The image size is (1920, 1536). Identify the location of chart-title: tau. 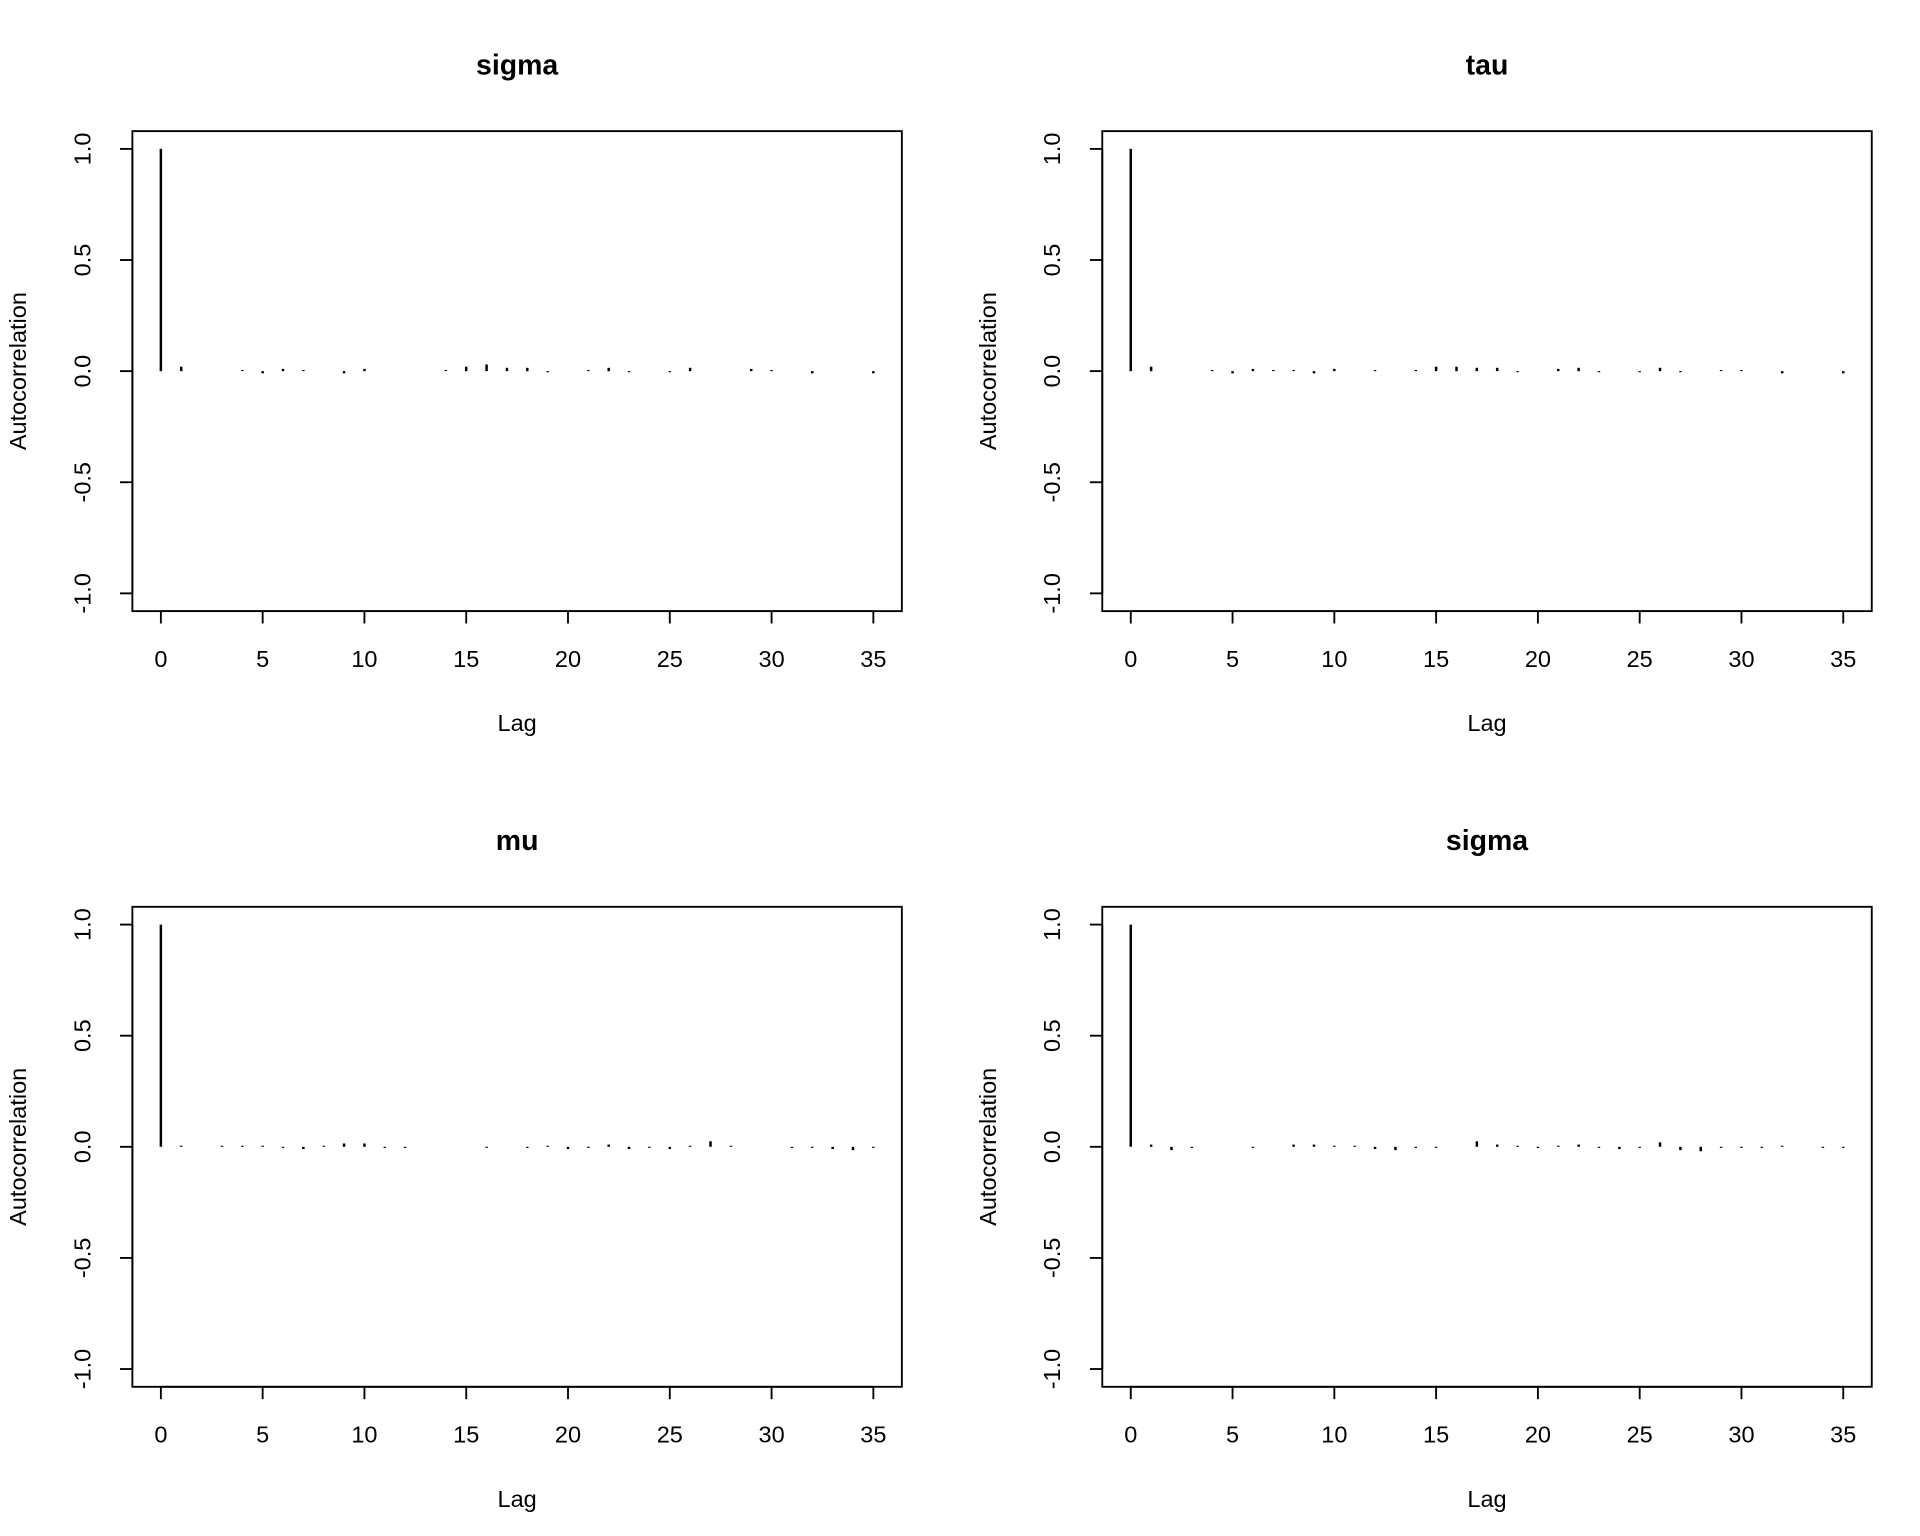
(1487, 65).